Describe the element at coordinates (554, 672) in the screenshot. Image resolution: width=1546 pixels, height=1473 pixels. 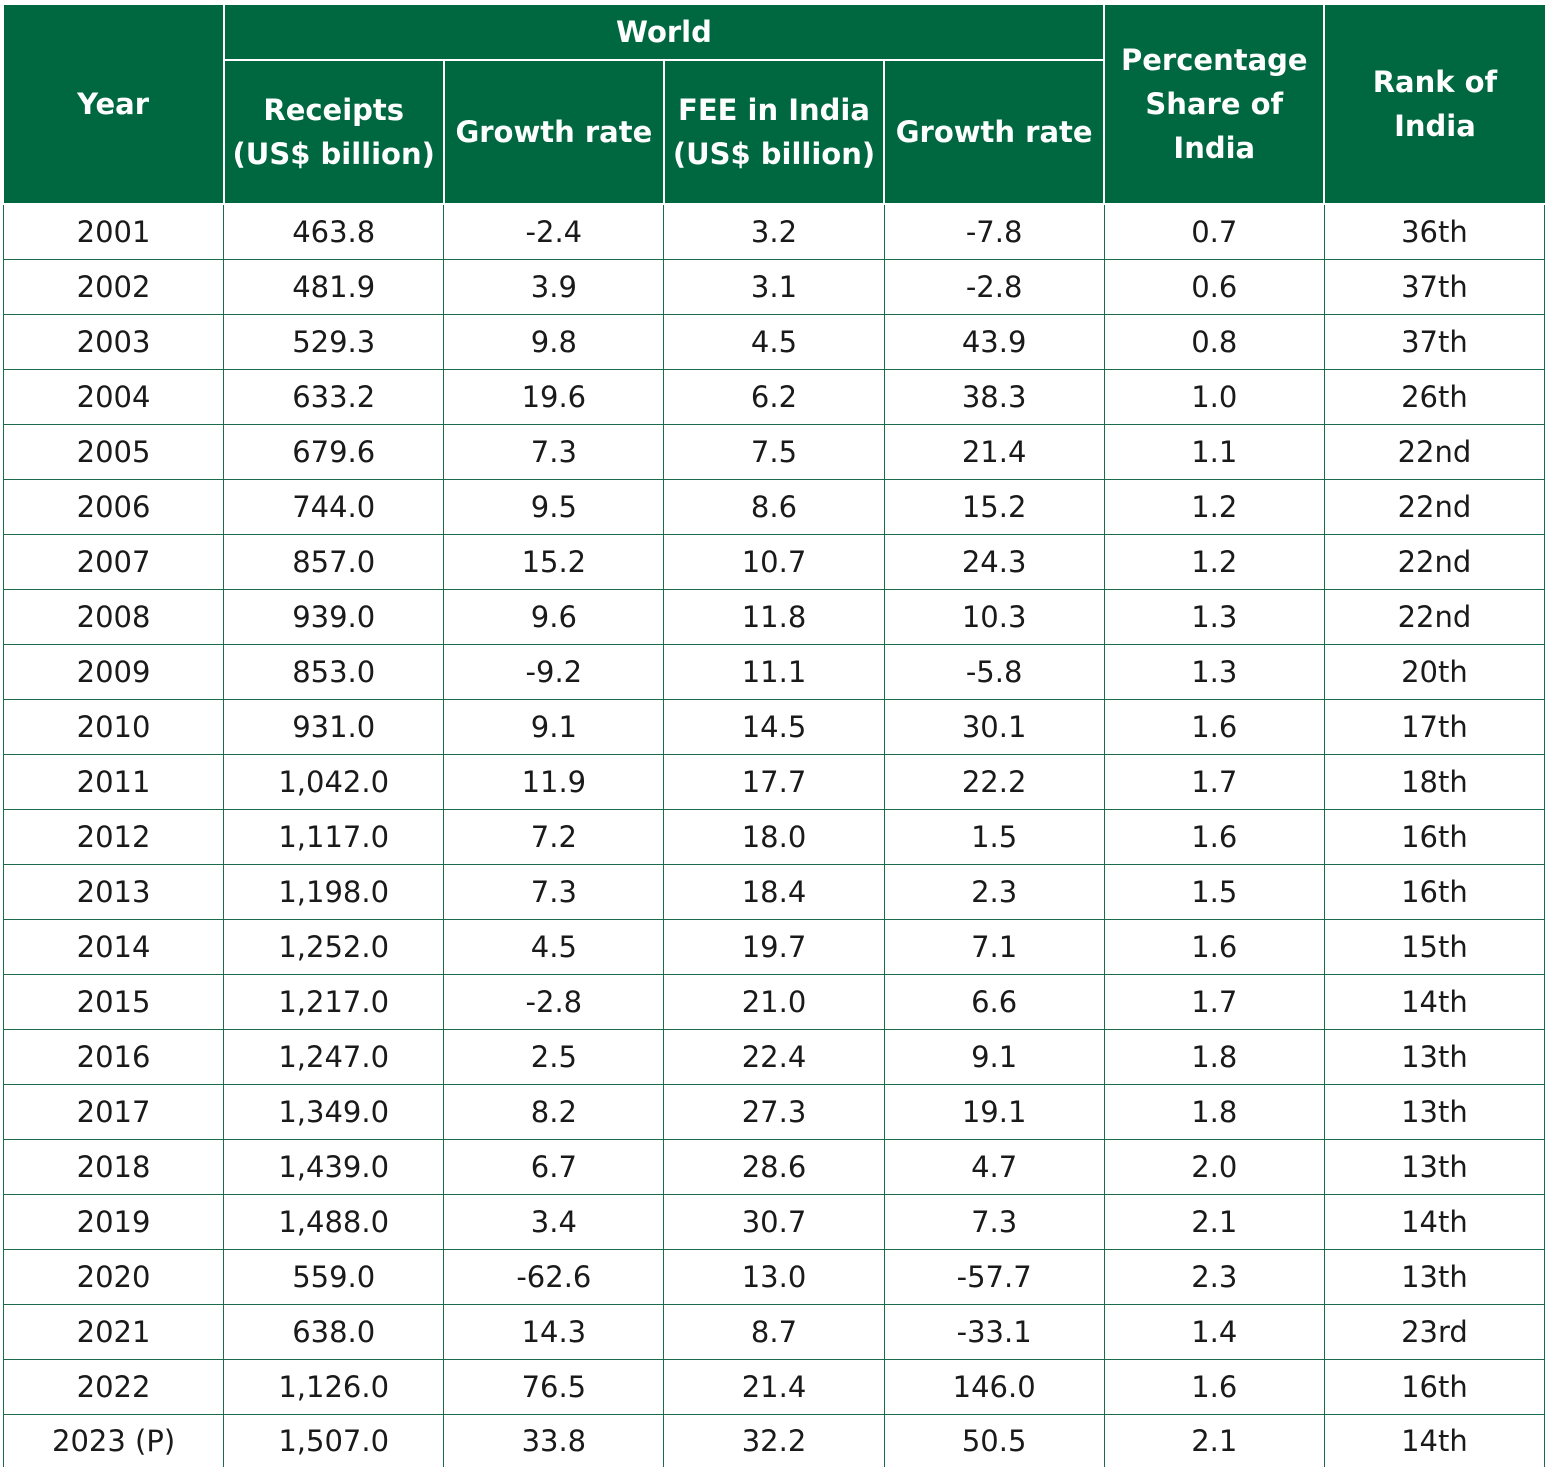
I see `world-growth-cell: -9.2` at that location.